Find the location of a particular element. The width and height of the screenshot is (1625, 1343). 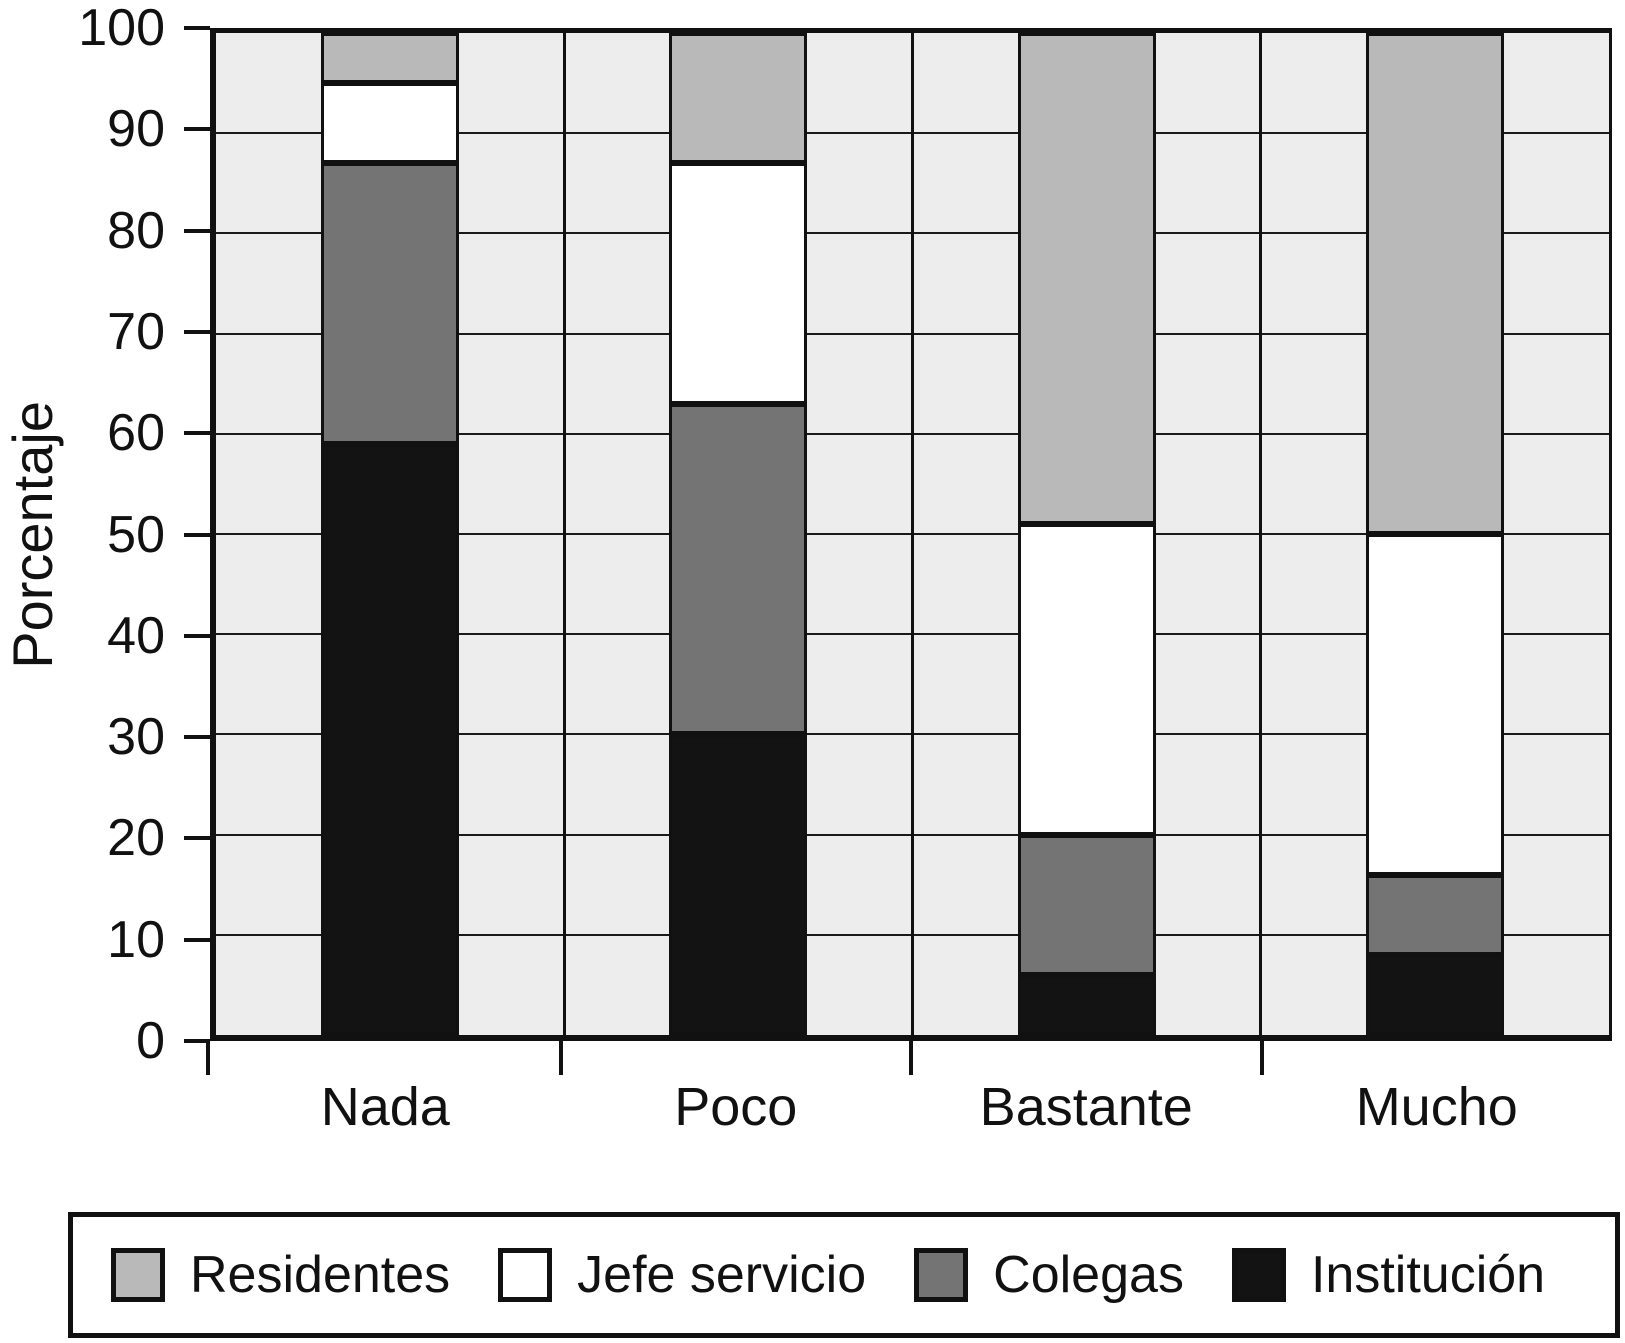

x-category-label: Poco is located at coordinates (736, 1107).